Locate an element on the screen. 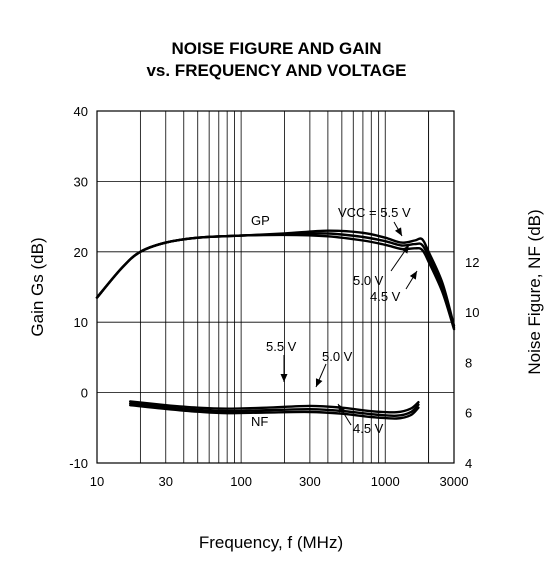 The height and width of the screenshot is (570, 553). x-axis-label: Frequency, f (MHz) is located at coordinates (271, 542).